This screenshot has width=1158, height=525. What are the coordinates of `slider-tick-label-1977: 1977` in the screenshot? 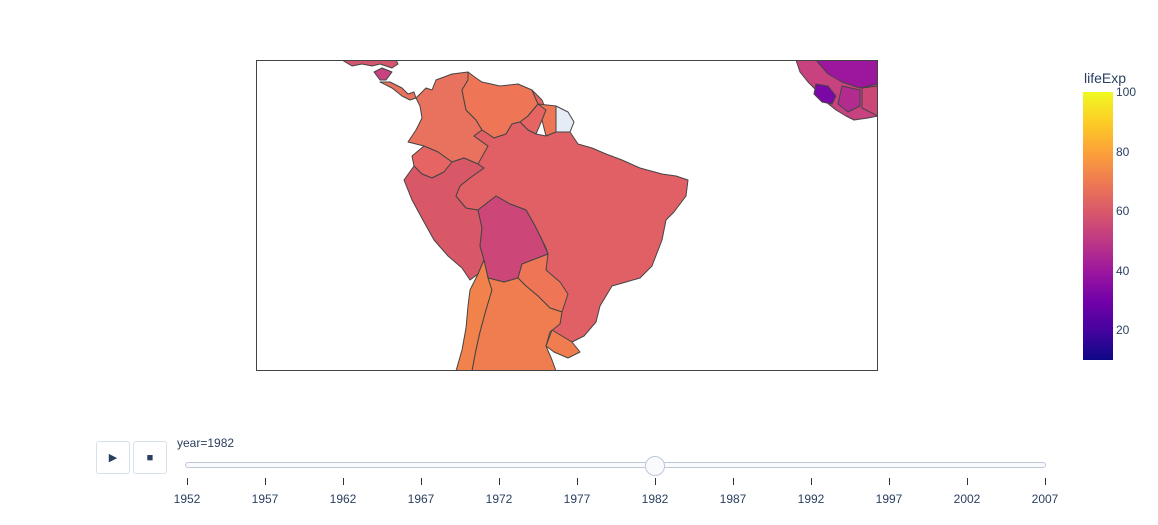 It's located at (577, 499).